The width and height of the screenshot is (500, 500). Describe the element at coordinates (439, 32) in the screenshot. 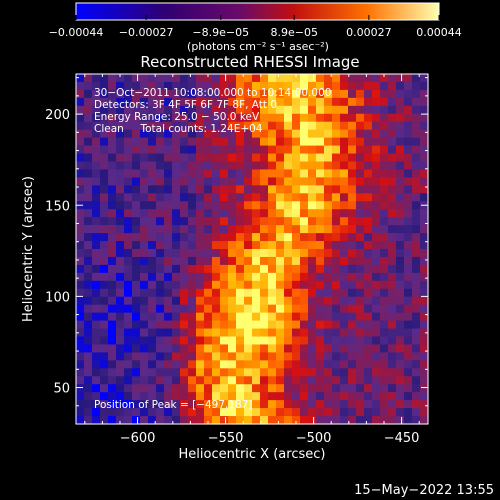

I see `colorbar-tick-label: 0.00044` at that location.